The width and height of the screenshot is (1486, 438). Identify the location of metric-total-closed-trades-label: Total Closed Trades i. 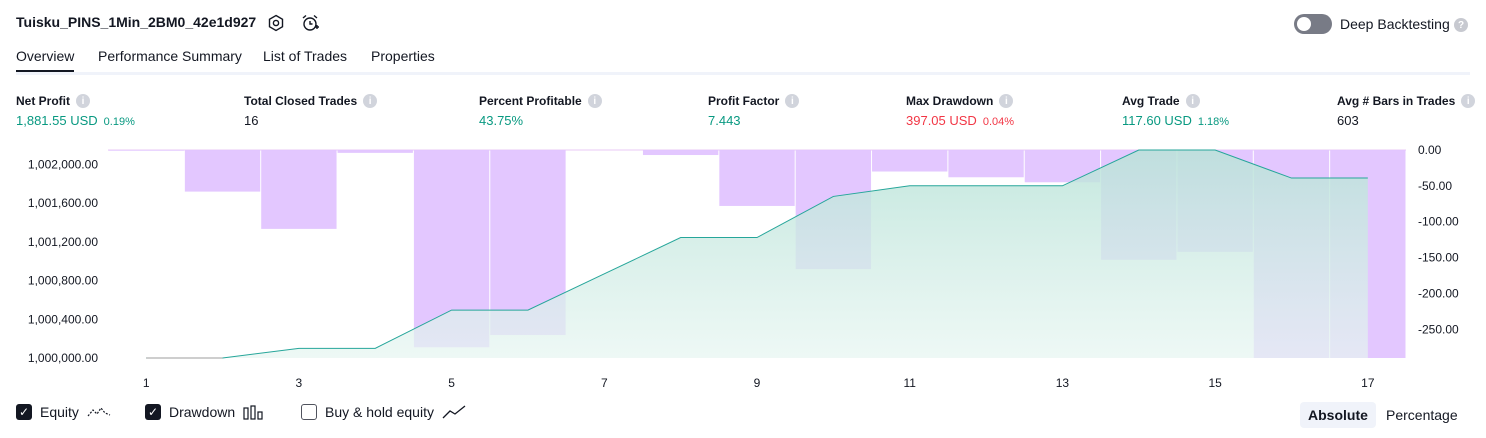
(311, 101).